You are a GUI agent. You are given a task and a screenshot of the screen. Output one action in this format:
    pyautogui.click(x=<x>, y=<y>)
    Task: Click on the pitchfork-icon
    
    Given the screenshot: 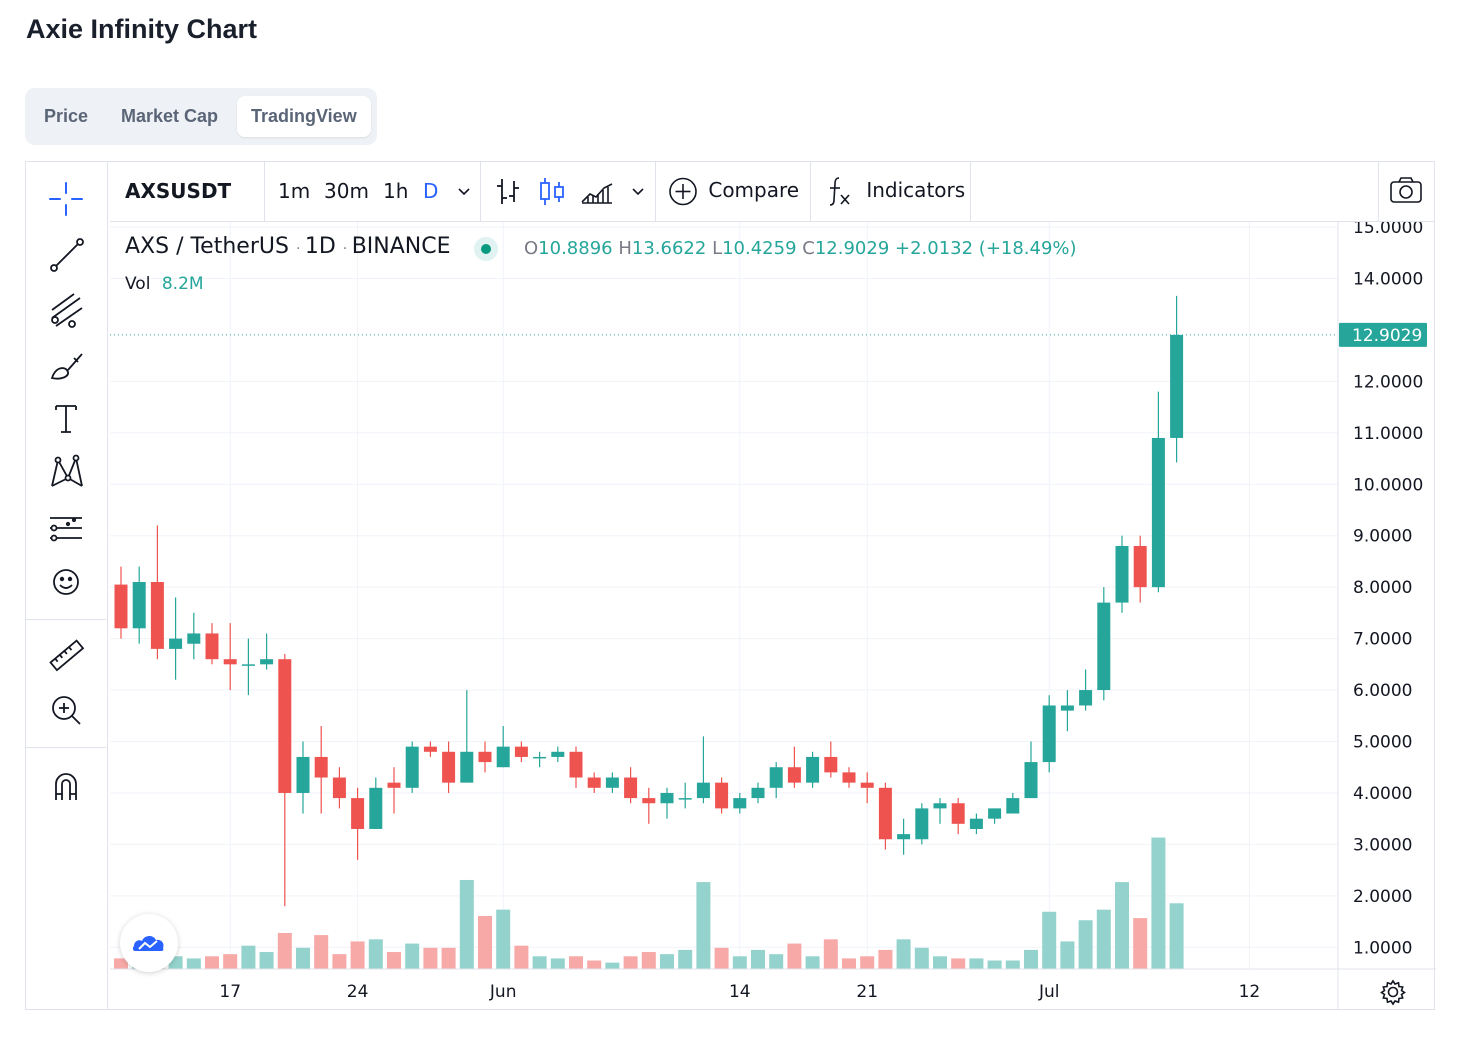 What is the action you would take?
    pyautogui.click(x=66, y=310)
    